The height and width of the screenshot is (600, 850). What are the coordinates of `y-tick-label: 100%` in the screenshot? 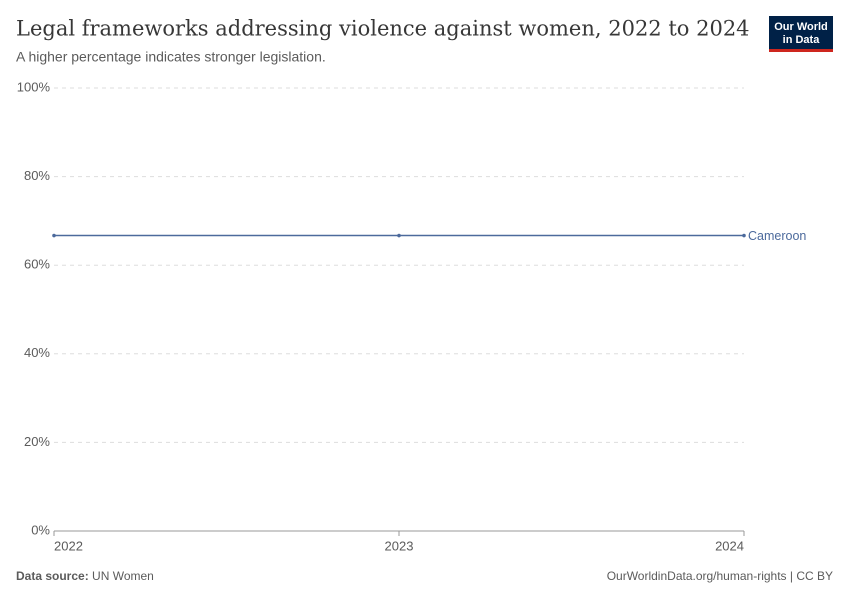 It's located at (34, 86).